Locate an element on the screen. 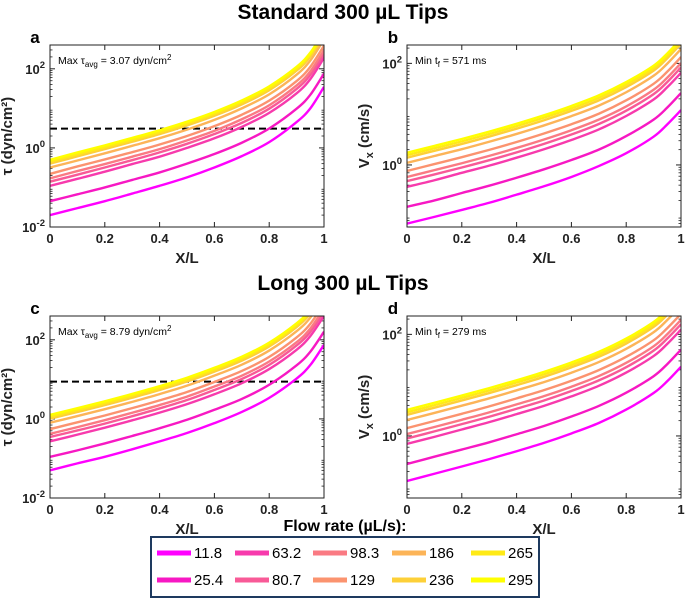  panel-letter: c is located at coordinates (34, 308).